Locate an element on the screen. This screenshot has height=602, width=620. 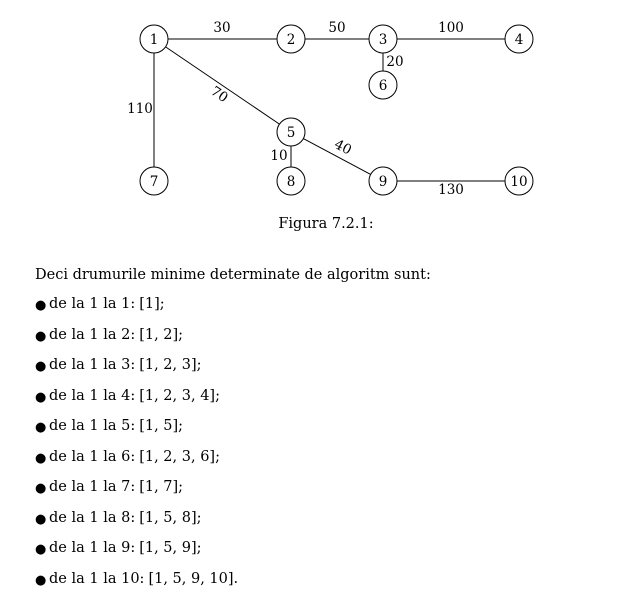
node-4: 4 is located at coordinates (519, 39).